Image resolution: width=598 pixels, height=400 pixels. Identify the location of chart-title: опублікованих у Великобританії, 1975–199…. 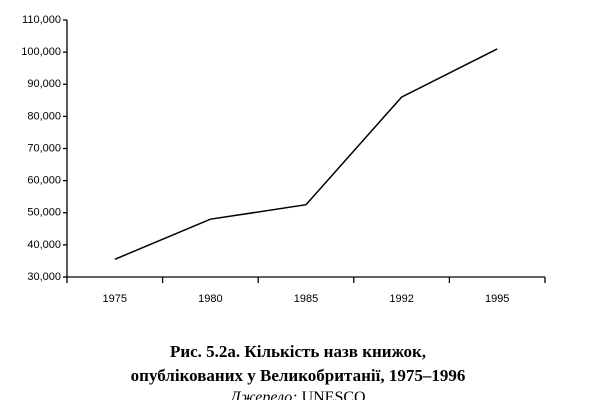
(298, 375).